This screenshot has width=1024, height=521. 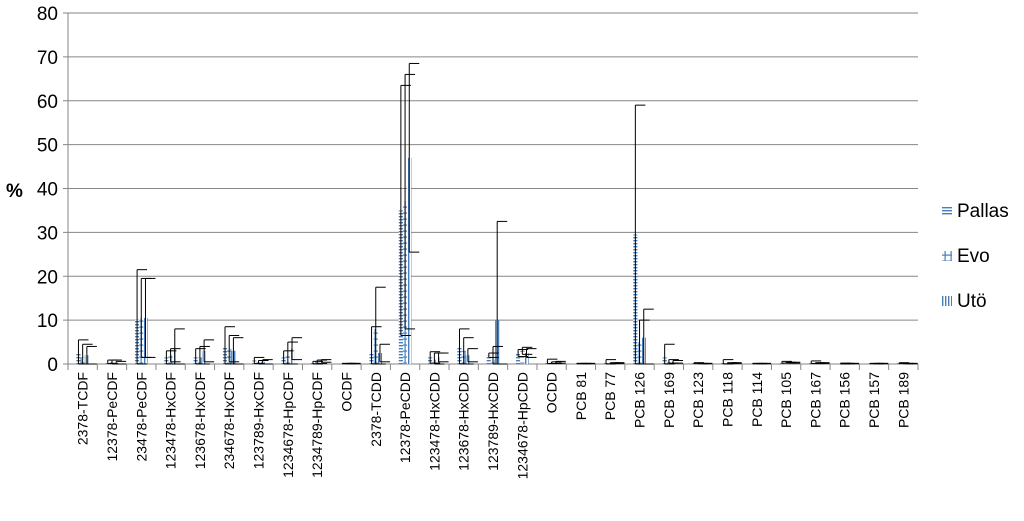 I want to click on y-tick-label: 30, so click(x=47, y=233).